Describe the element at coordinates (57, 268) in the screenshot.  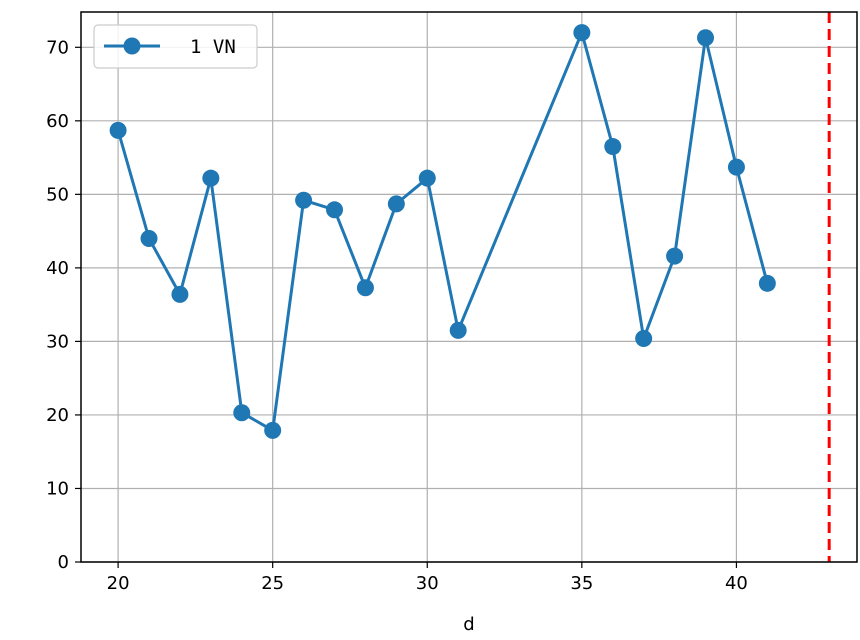
I see `y-tick-label: 40` at that location.